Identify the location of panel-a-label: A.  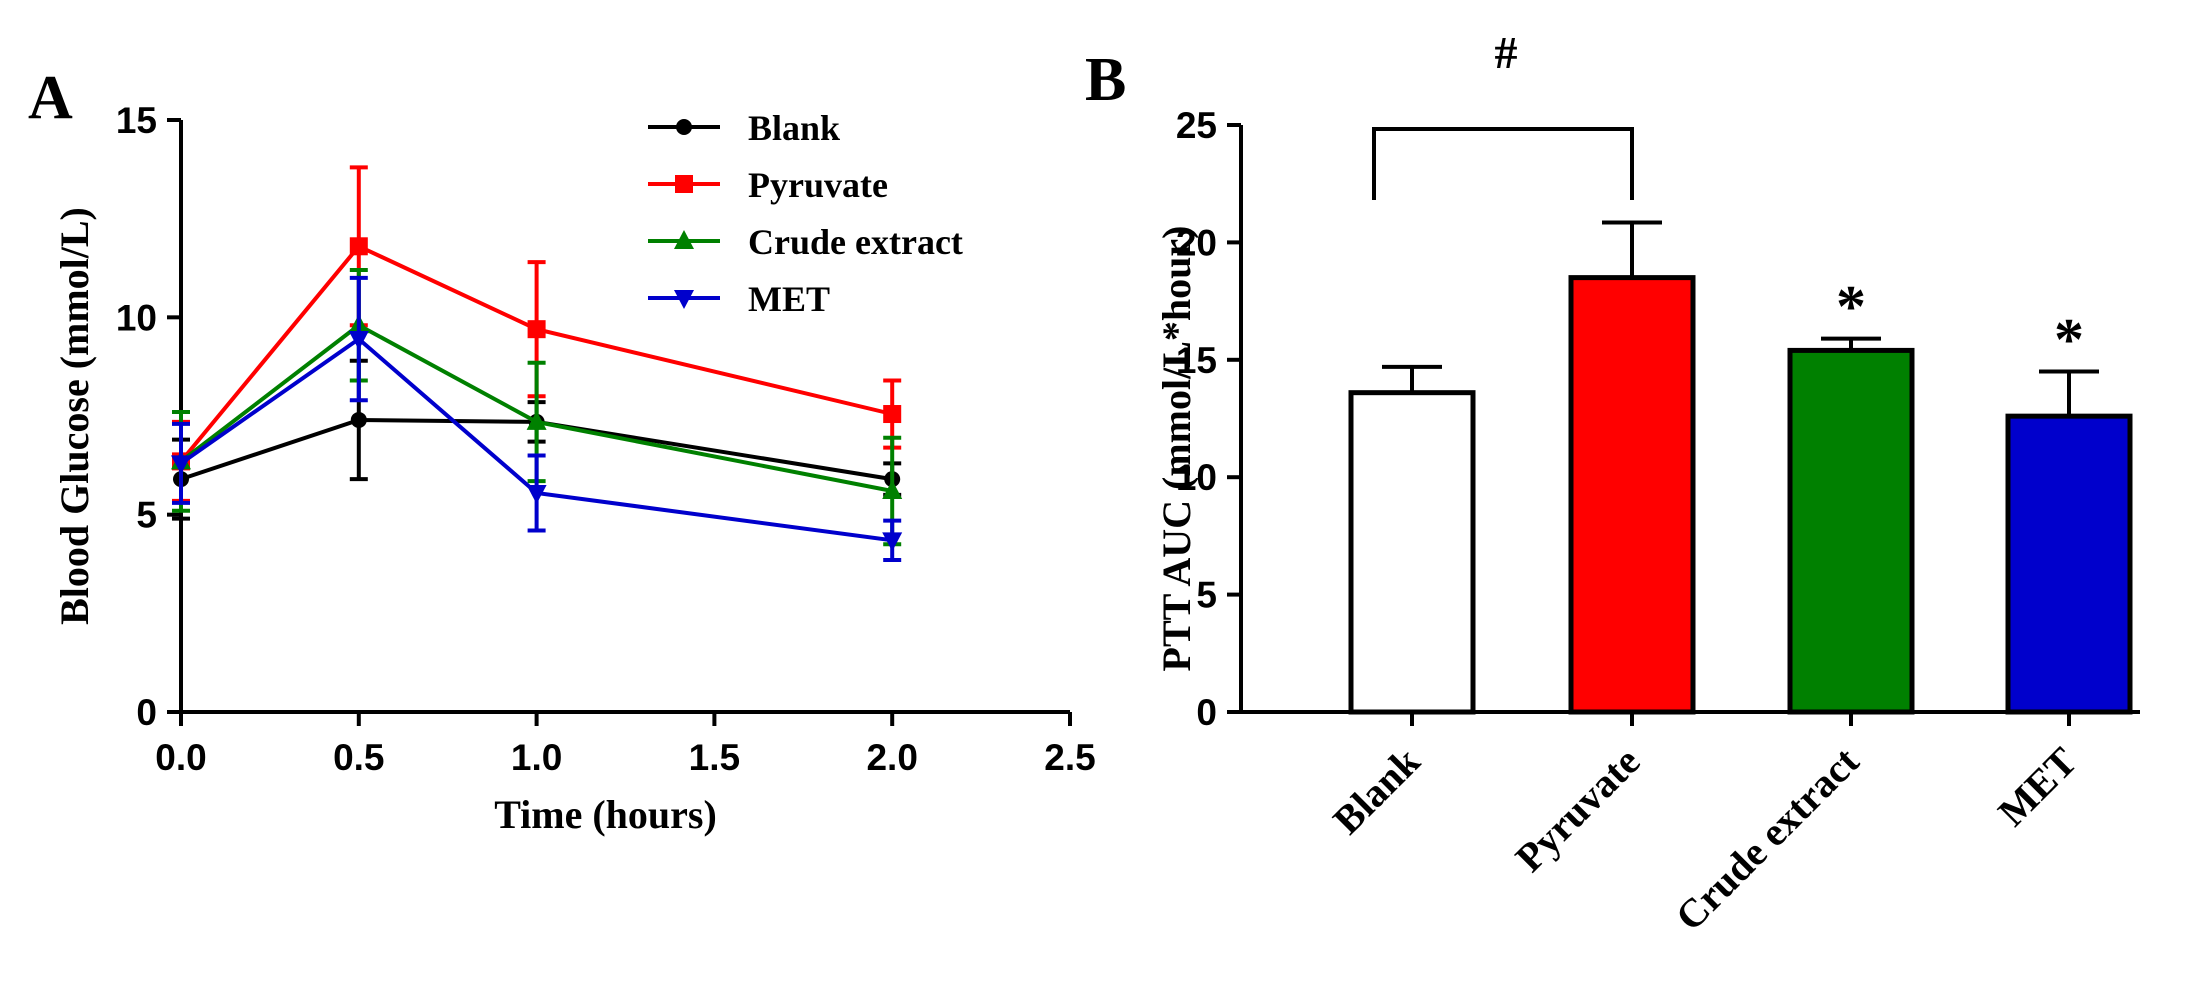
(50, 98).